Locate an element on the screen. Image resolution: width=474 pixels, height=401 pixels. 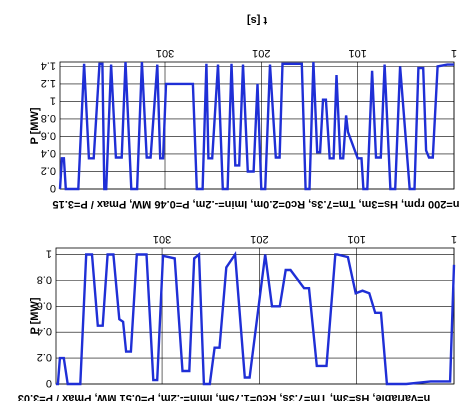
chart-1-y-axis-label: P [MW] is located at coordinates (35, 125).